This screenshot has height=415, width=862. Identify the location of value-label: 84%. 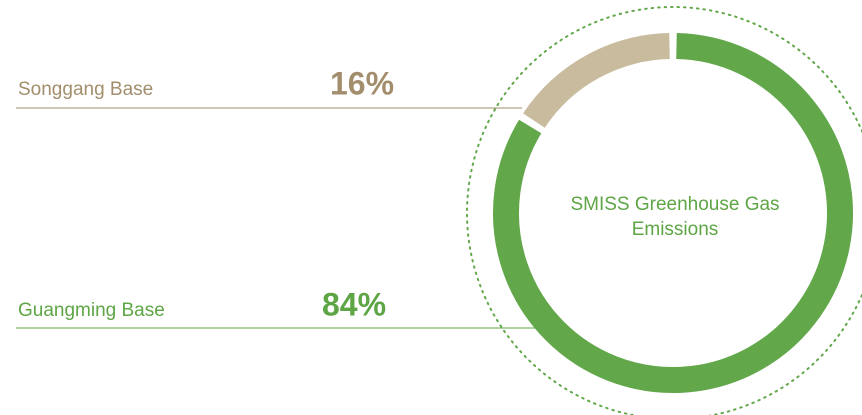
(354, 304).